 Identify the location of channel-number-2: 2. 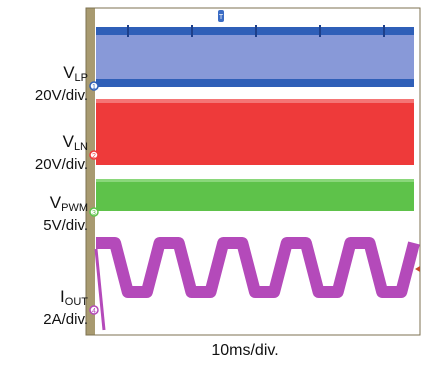
(94, 156).